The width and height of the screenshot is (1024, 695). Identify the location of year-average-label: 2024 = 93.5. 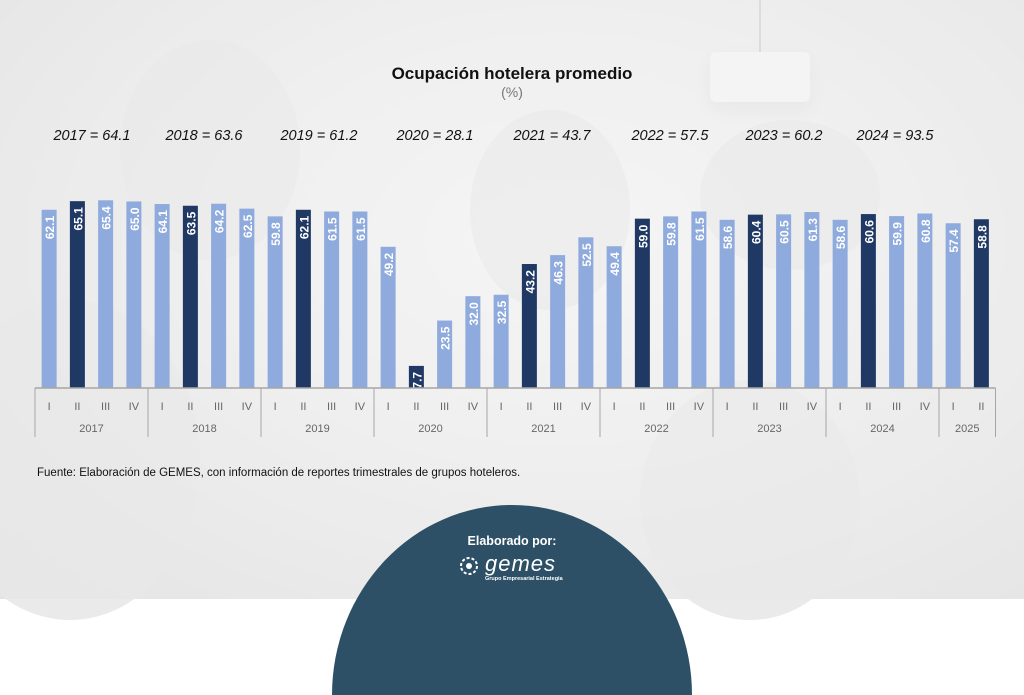
(895, 136).